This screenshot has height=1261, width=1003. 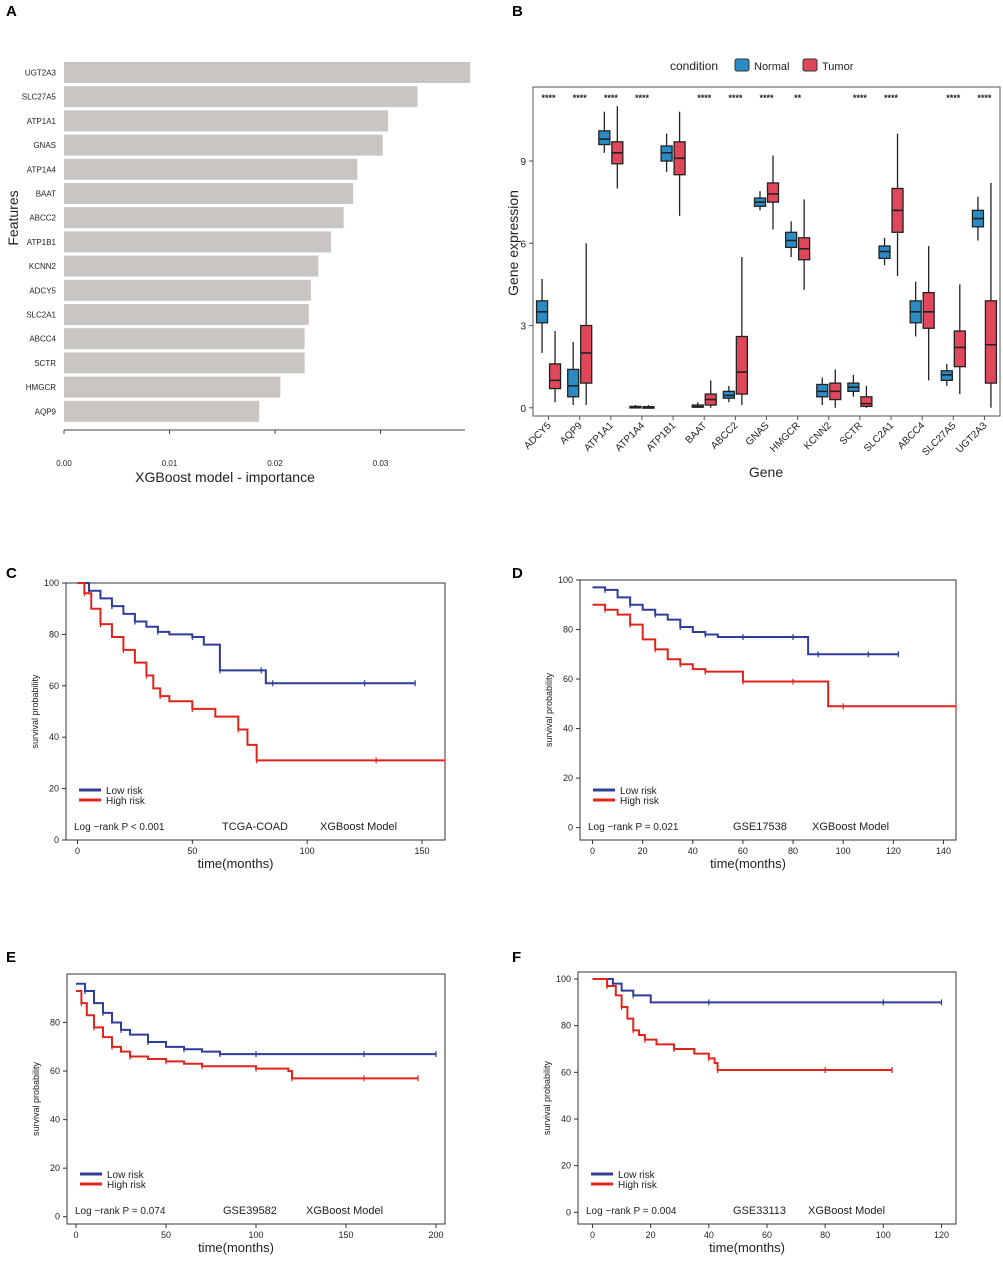 What do you see at coordinates (344, 1211) in the screenshot?
I see `model-name: XGBoost Model` at bounding box center [344, 1211].